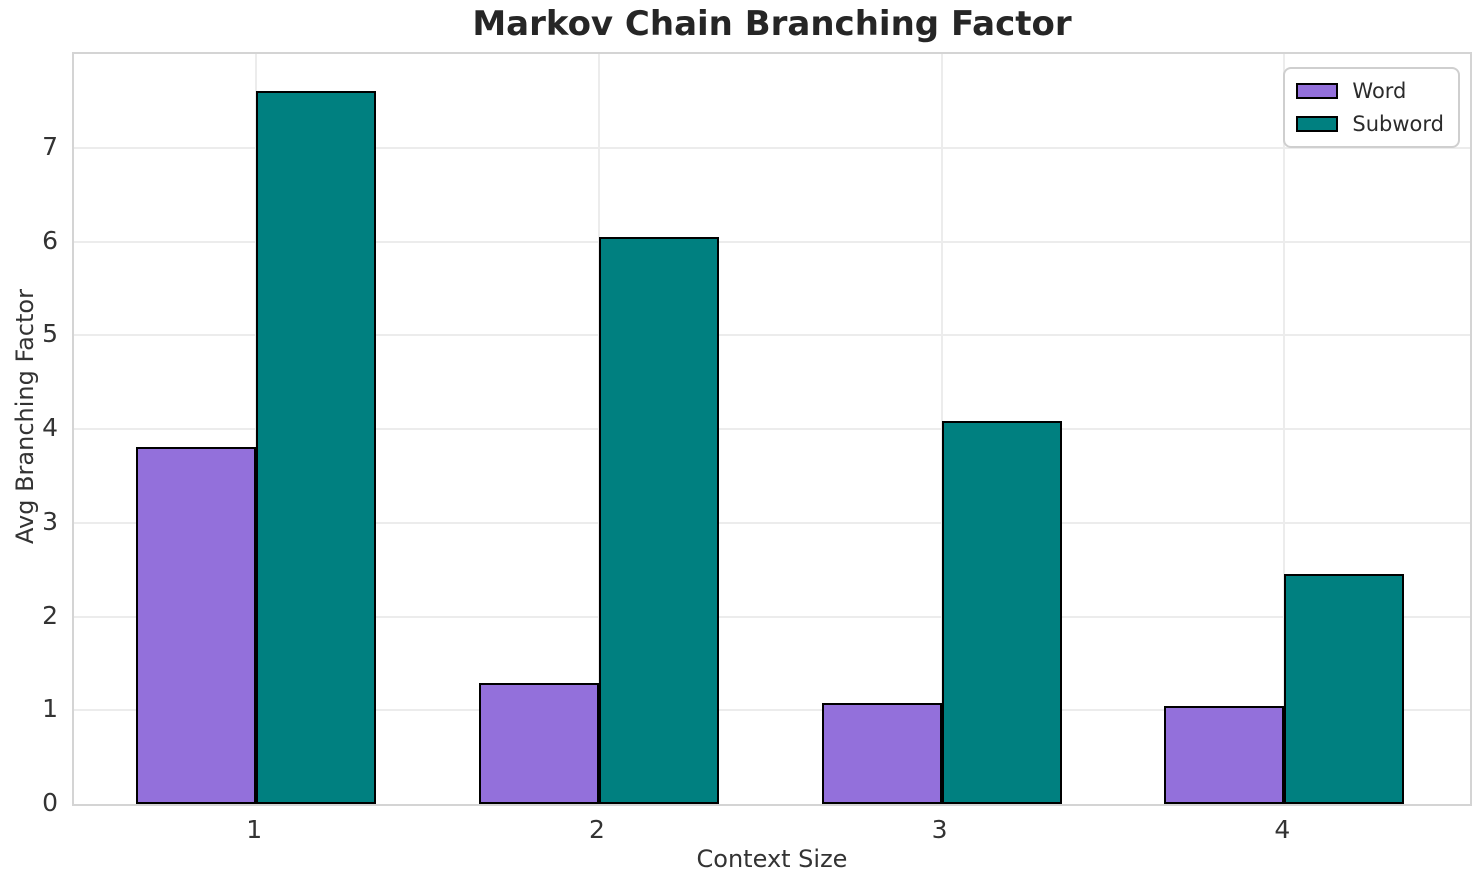  I want to click on y-tick-label-7: 7, so click(50, 146).